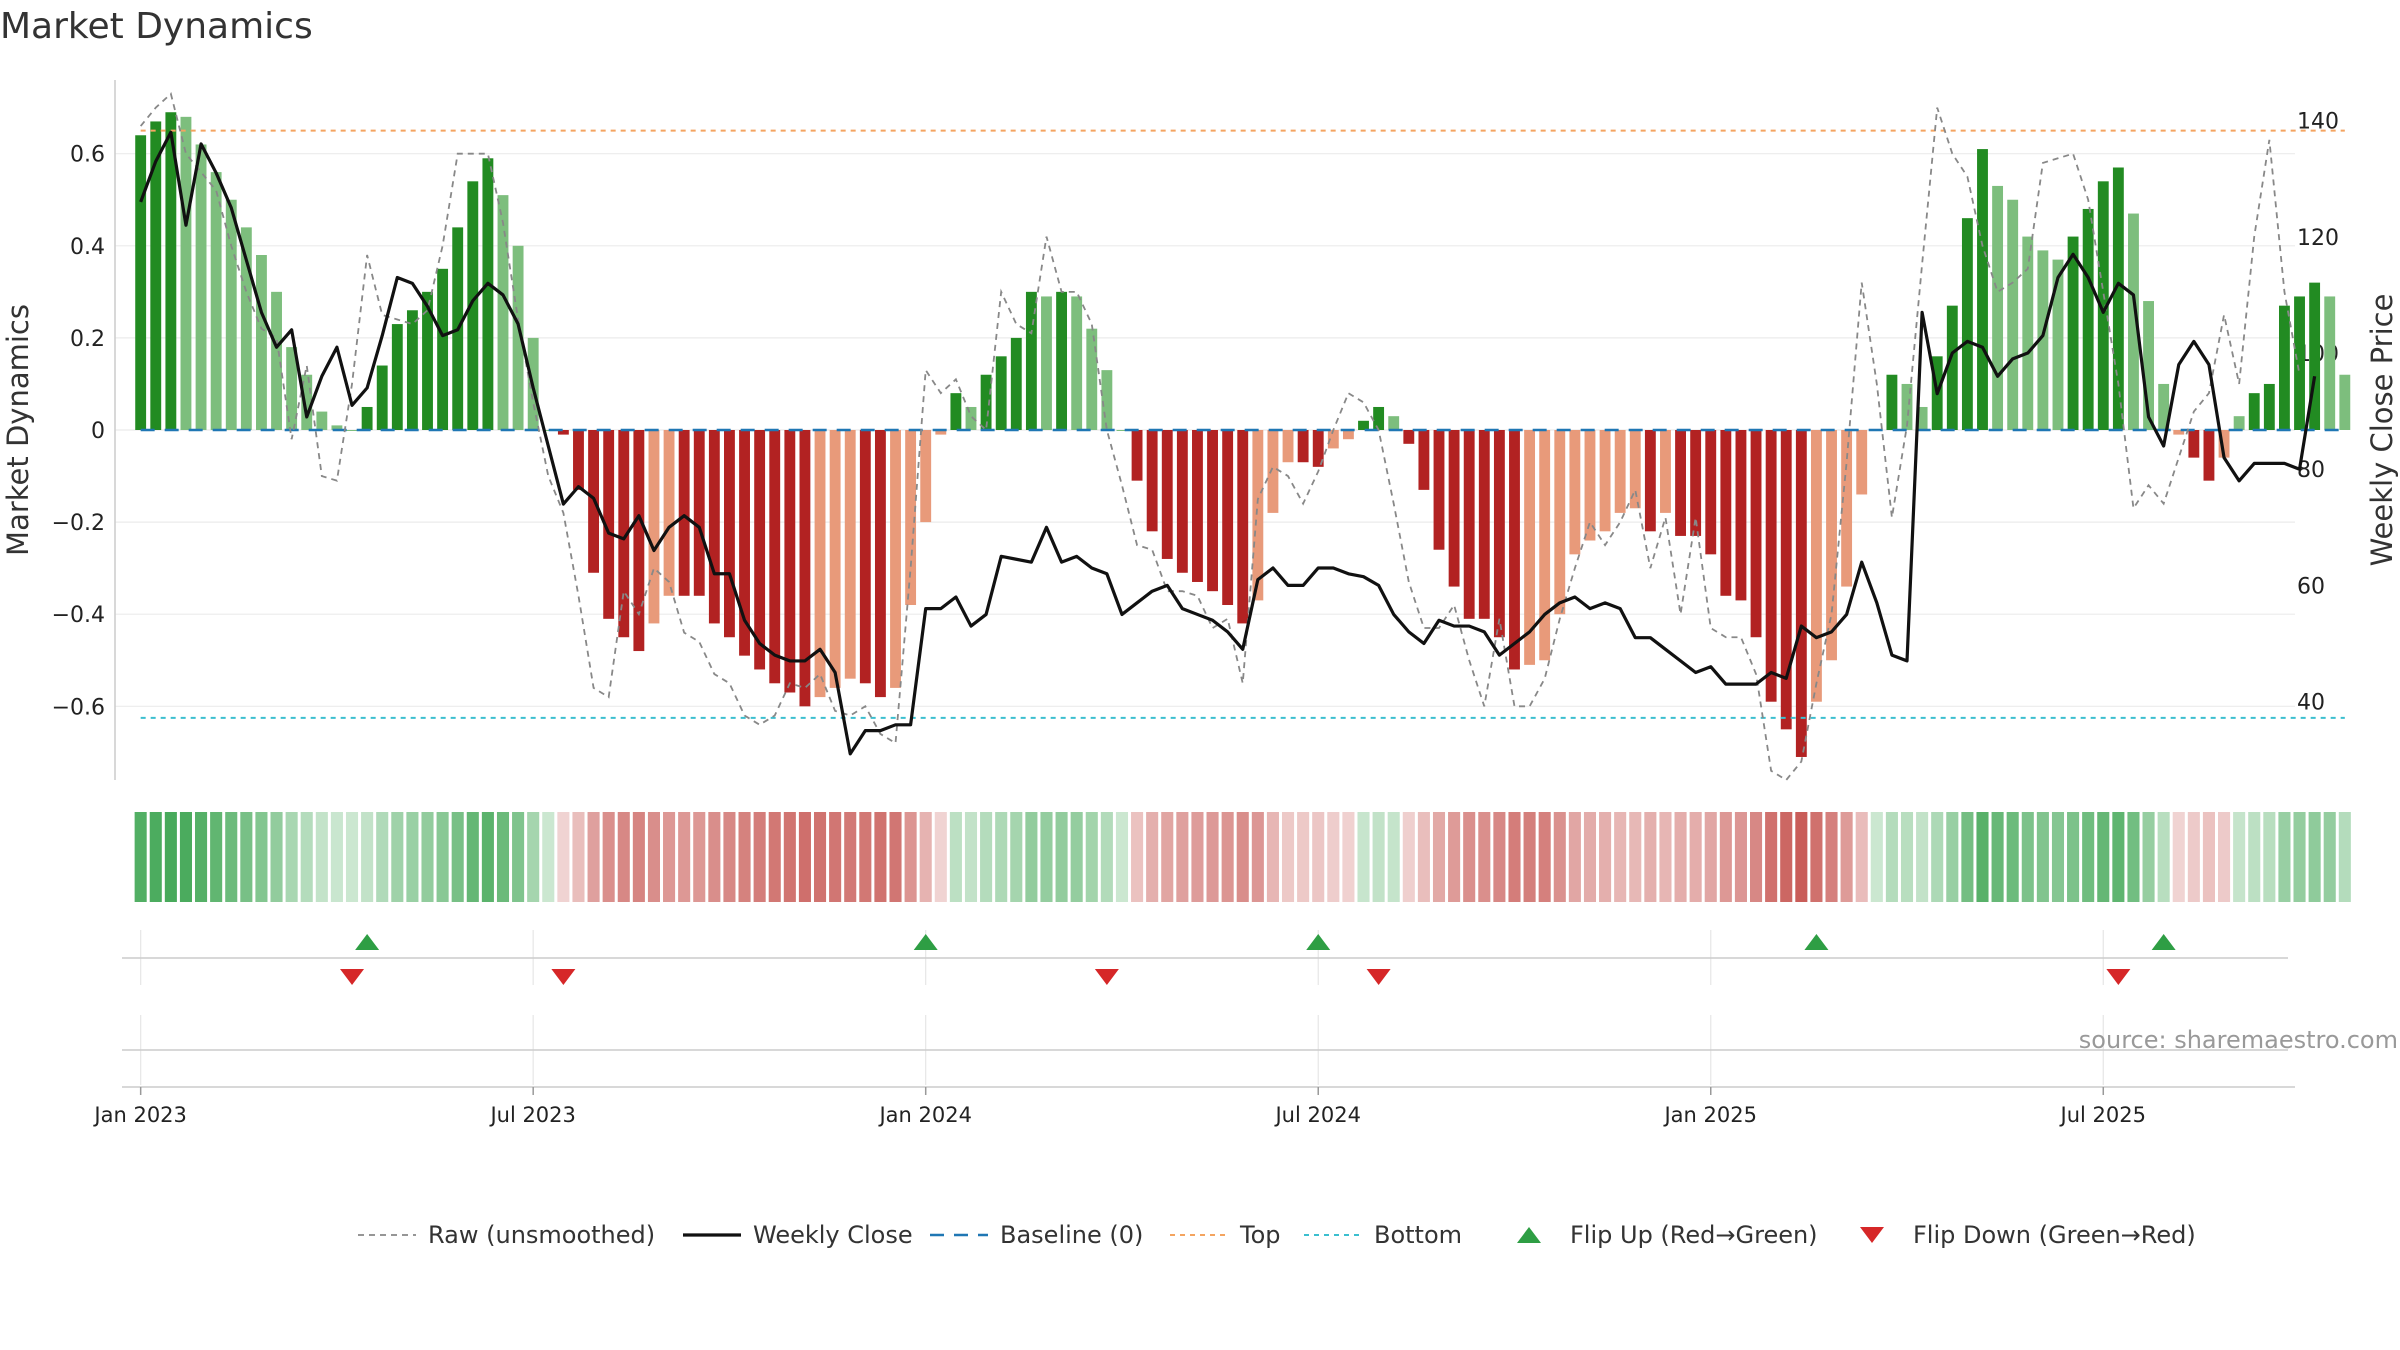 The height and width of the screenshot is (1350, 2400). I want to click on legend-label: Flip Up (Red→Green), so click(1694, 1235).